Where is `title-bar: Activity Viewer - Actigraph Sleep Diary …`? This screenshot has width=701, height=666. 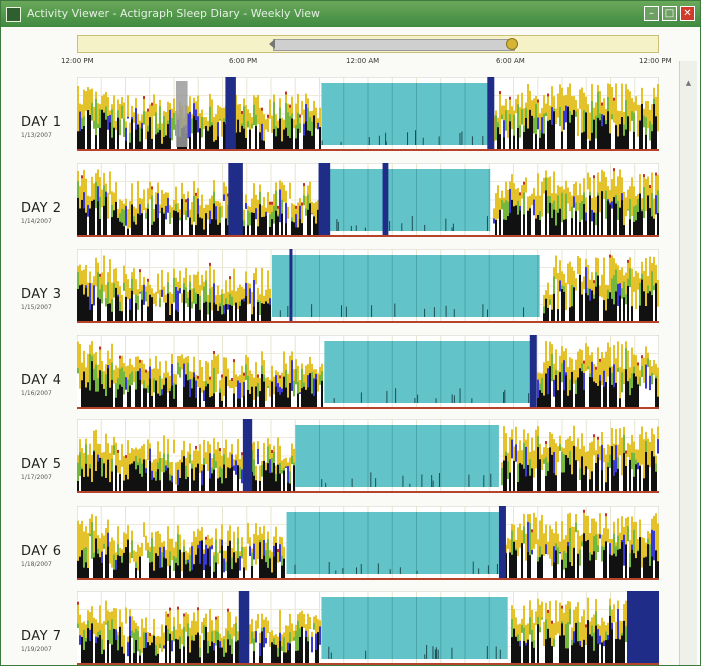 title-bar: Activity Viewer - Actigraph Sleep Diary … is located at coordinates (350, 14).